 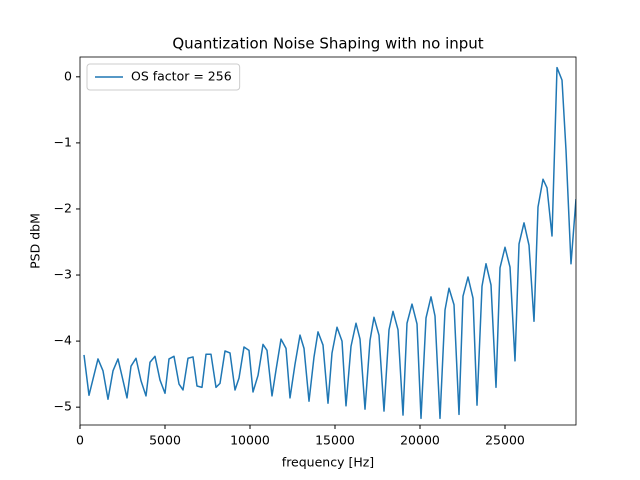 What do you see at coordinates (328, 462) in the screenshot?
I see `x-axis-label: frequency [Hz]` at bounding box center [328, 462].